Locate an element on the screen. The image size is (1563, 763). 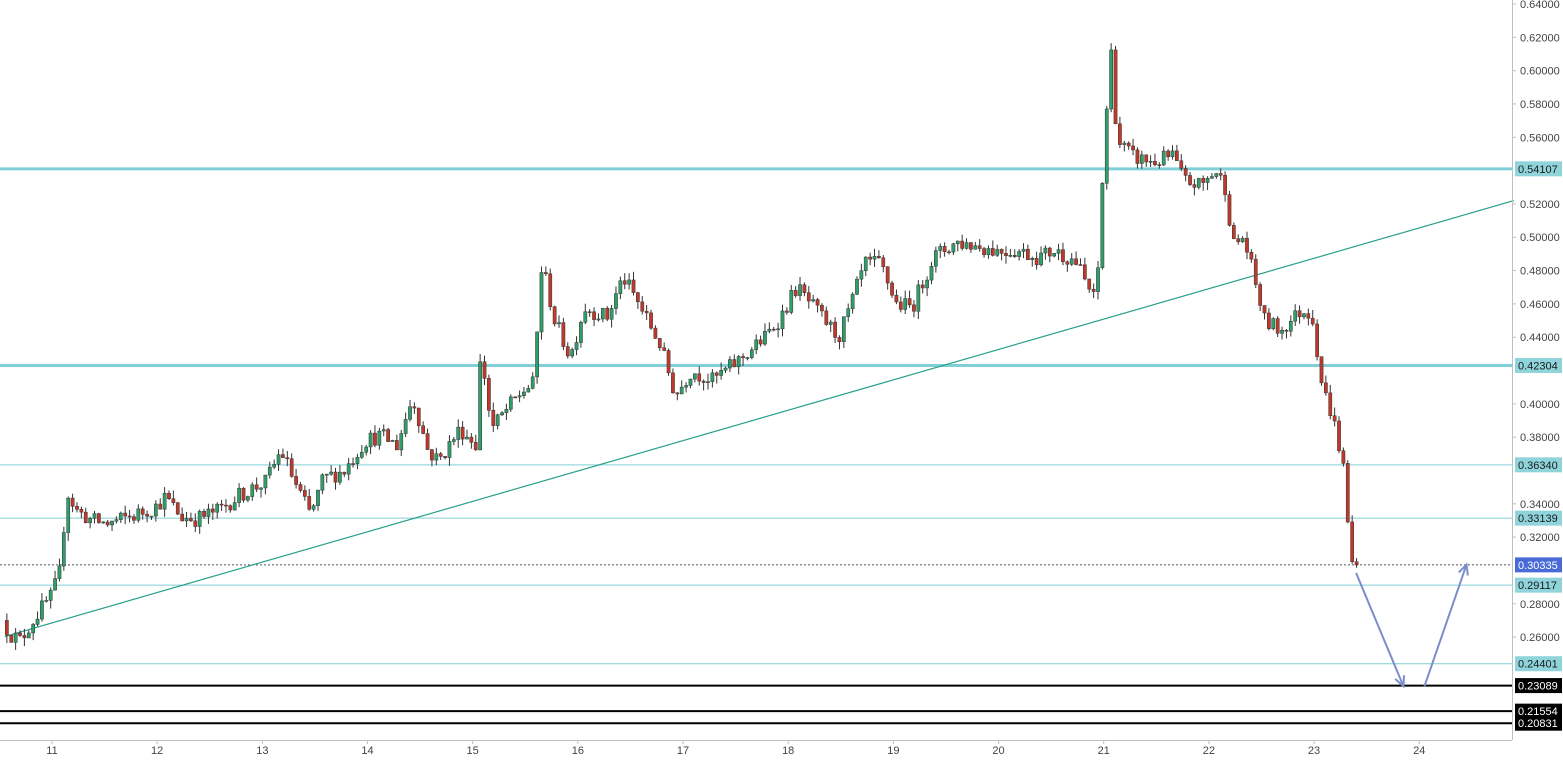
level-price-label: 0.20831 is located at coordinates (1538, 724).